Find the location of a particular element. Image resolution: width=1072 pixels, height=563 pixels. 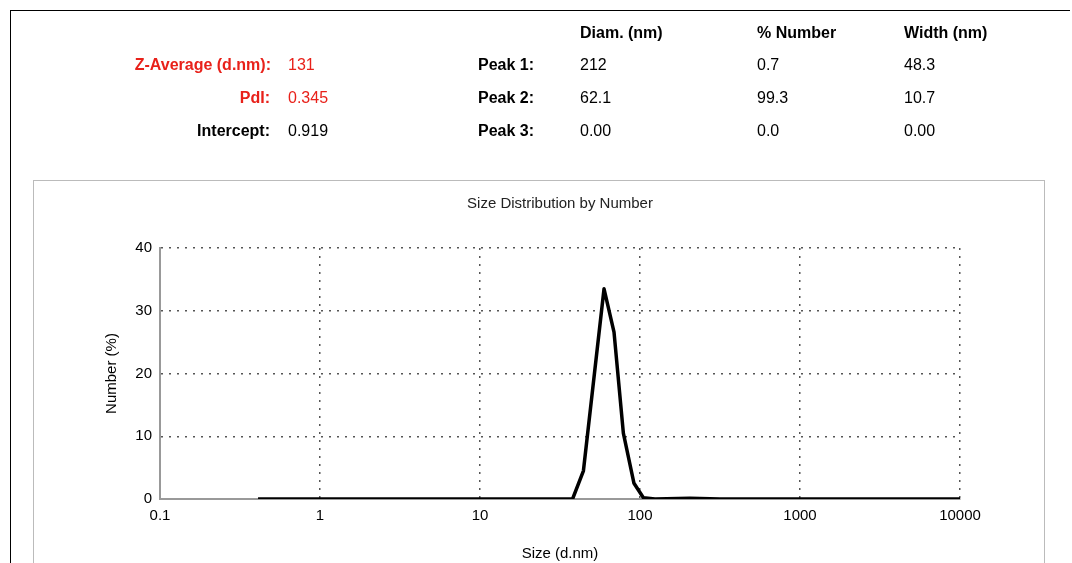

y-tick-label: 40 is located at coordinates (143, 247).